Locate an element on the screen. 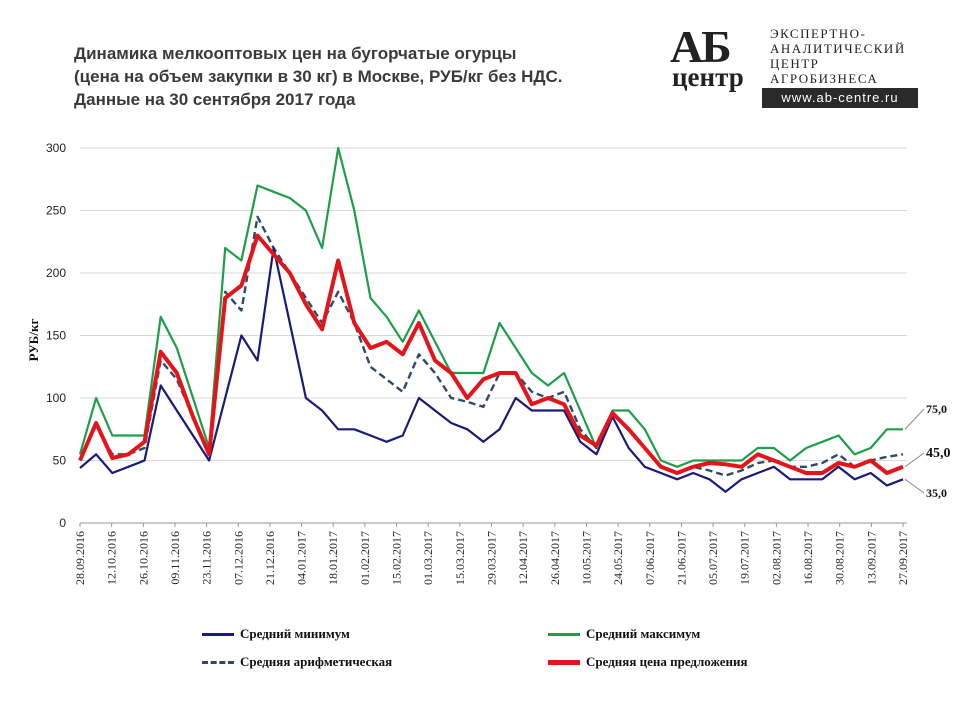 This screenshot has height=720, width=960. x-tick-label: 26.10.2016 is located at coordinates (143, 558).